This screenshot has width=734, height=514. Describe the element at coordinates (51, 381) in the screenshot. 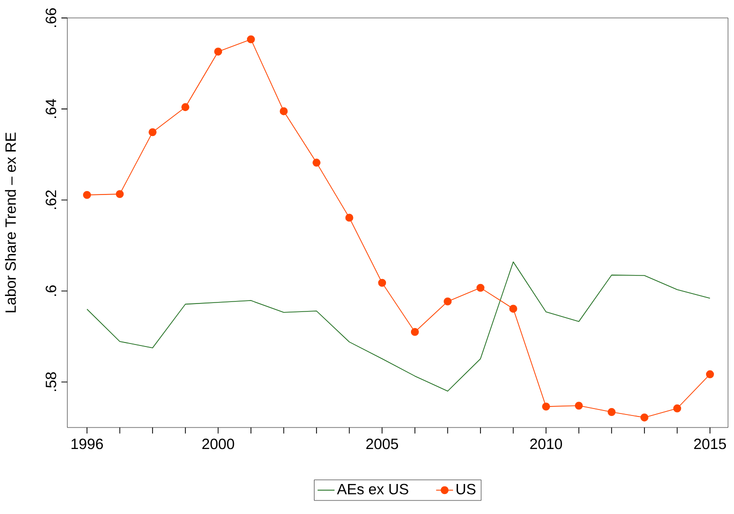

I see `y-tick-label: .58` at that location.